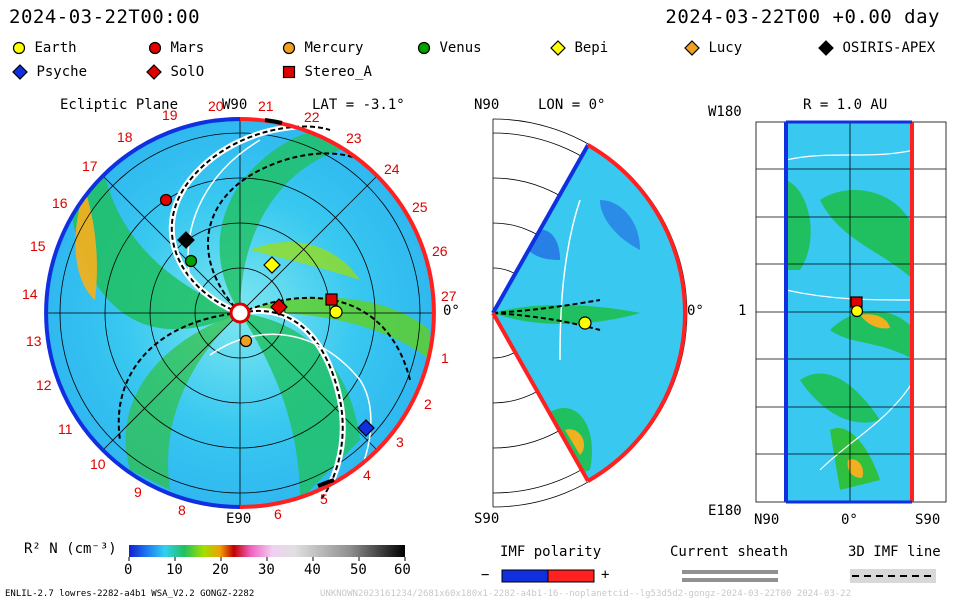 The image size is (960, 600). What do you see at coordinates (267, 315) in the screenshot?
I see `ecliptic-object-markers` at bounding box center [267, 315].